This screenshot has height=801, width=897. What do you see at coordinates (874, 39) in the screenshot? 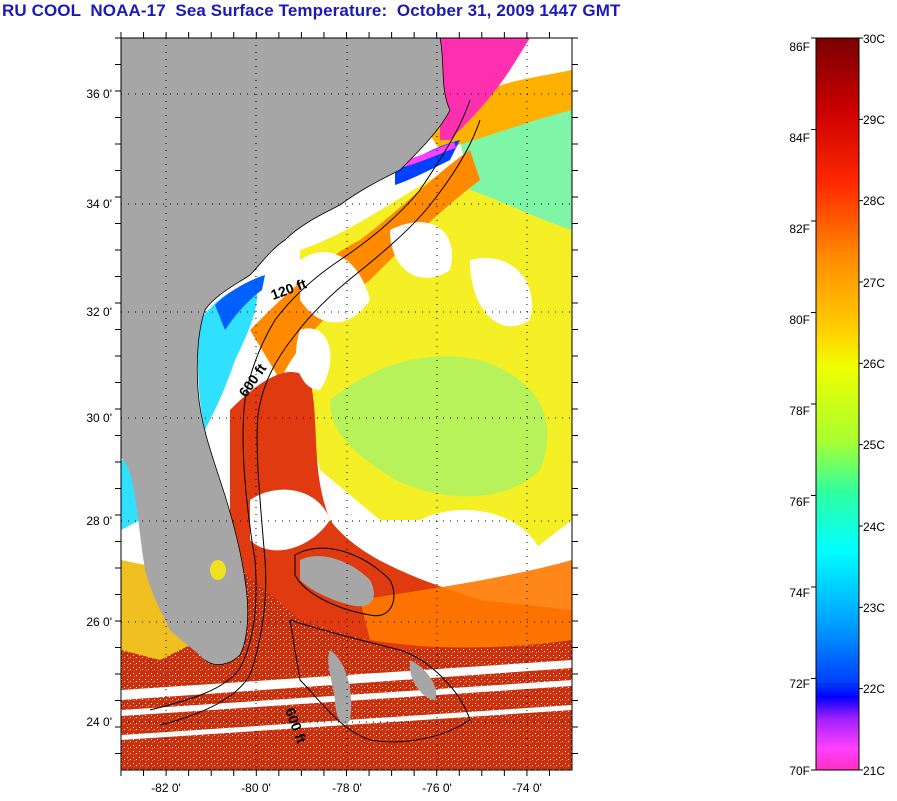
I see `cb-label-30c: 30C` at bounding box center [874, 39].